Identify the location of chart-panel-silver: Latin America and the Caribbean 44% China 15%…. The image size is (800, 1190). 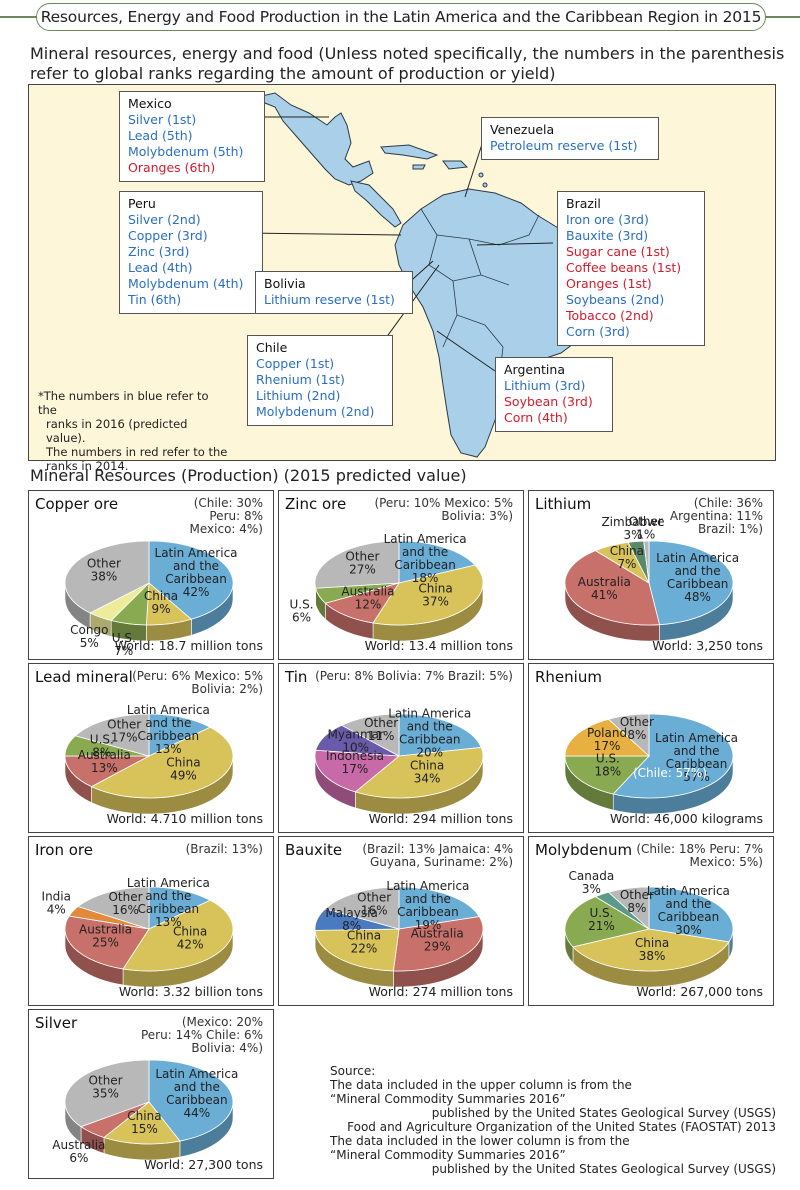
(151, 1094).